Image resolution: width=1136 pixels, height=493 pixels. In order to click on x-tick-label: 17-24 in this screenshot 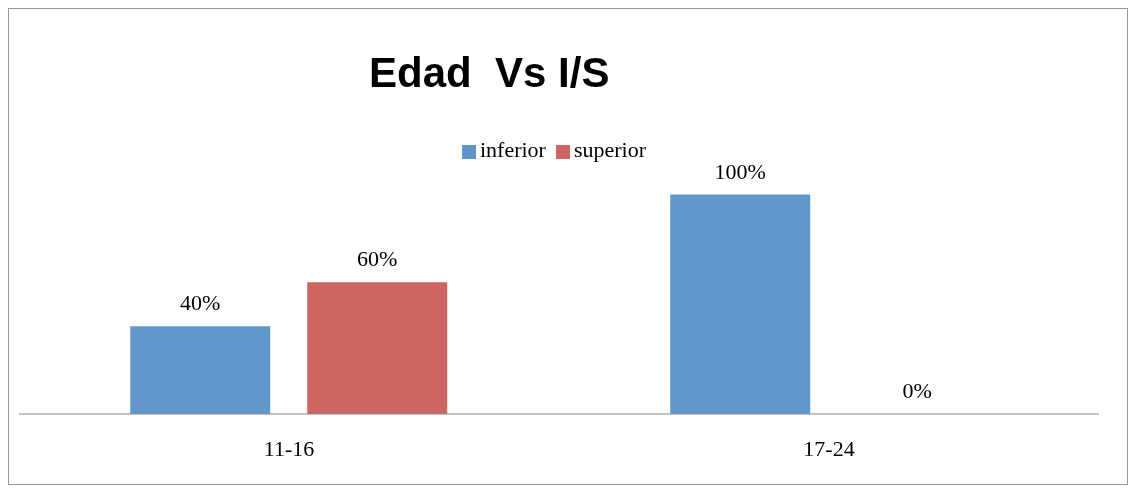, I will do `click(829, 448)`.